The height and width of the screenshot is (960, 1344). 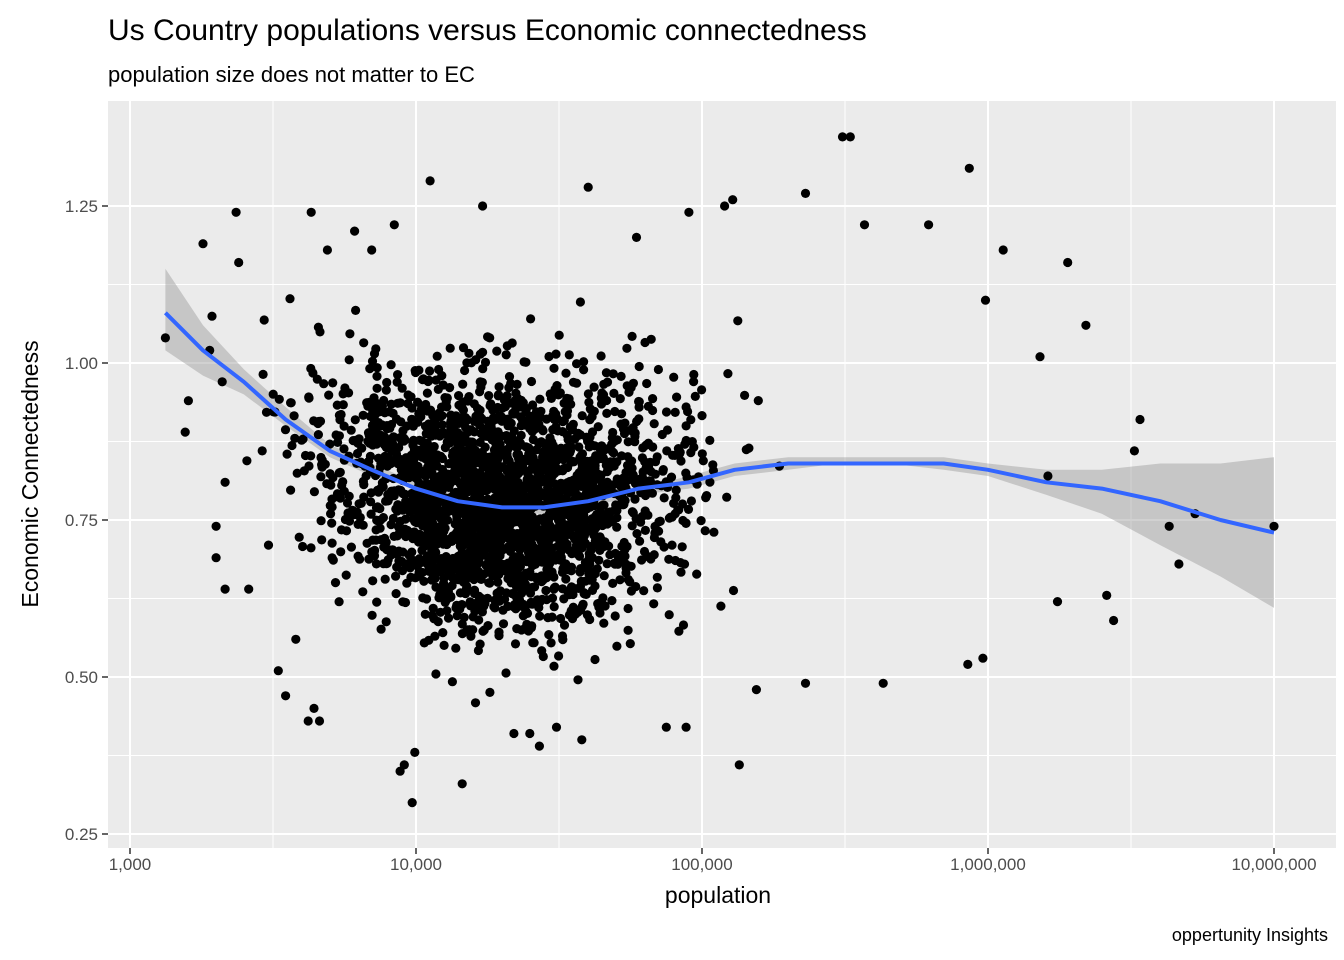 I want to click on chart-subtitle: population size does not matter to EC, so click(x=291, y=74).